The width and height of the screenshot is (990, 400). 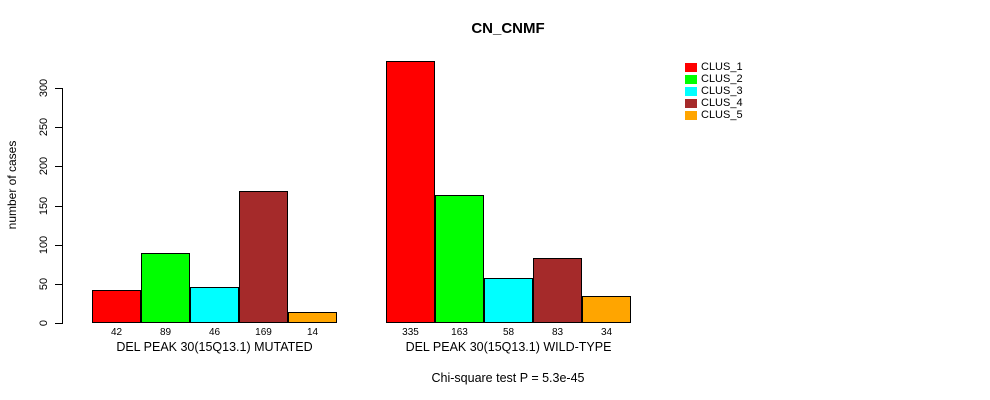 I want to click on legend-item-label: CLUS_1, so click(x=722, y=67).